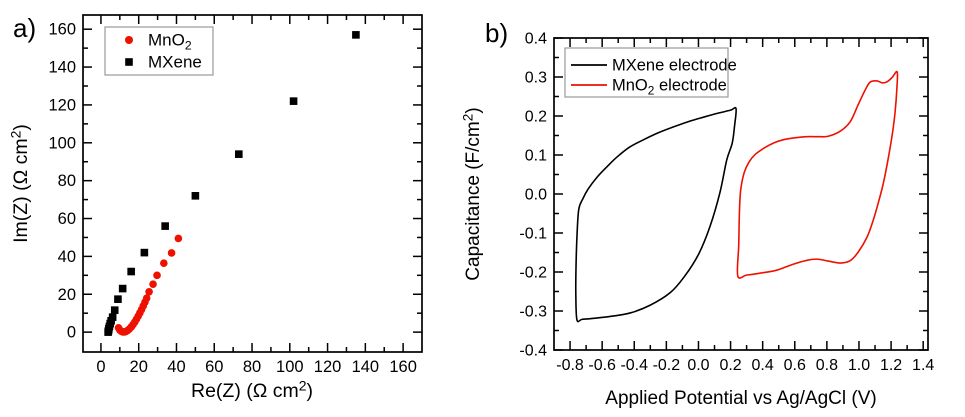  What do you see at coordinates (170, 42) in the screenshot?
I see `legend-label: MnO2` at bounding box center [170, 42].